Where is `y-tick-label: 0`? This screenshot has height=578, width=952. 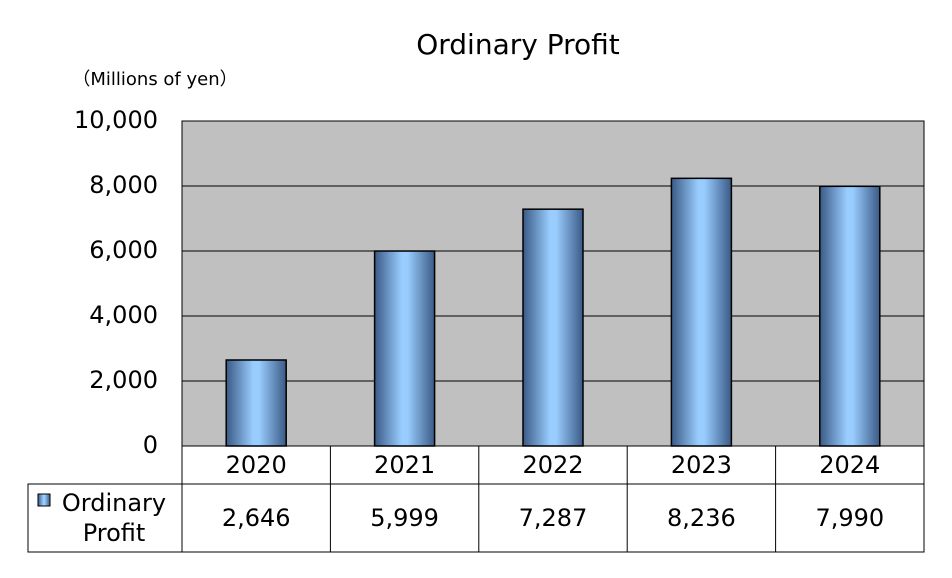 y-tick-label: 0 is located at coordinates (150, 445).